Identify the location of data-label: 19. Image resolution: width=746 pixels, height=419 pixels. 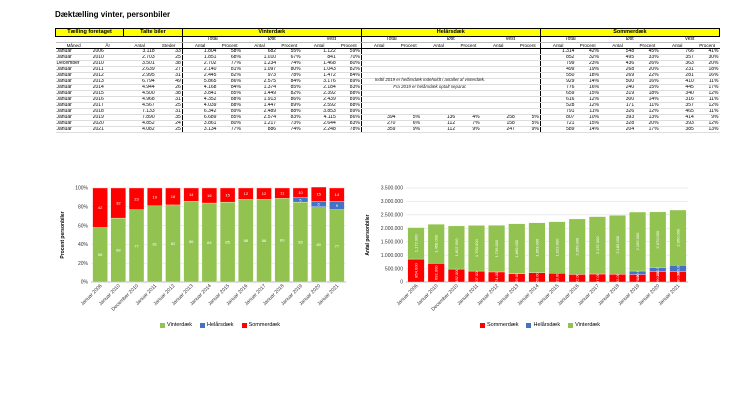
(155, 196).